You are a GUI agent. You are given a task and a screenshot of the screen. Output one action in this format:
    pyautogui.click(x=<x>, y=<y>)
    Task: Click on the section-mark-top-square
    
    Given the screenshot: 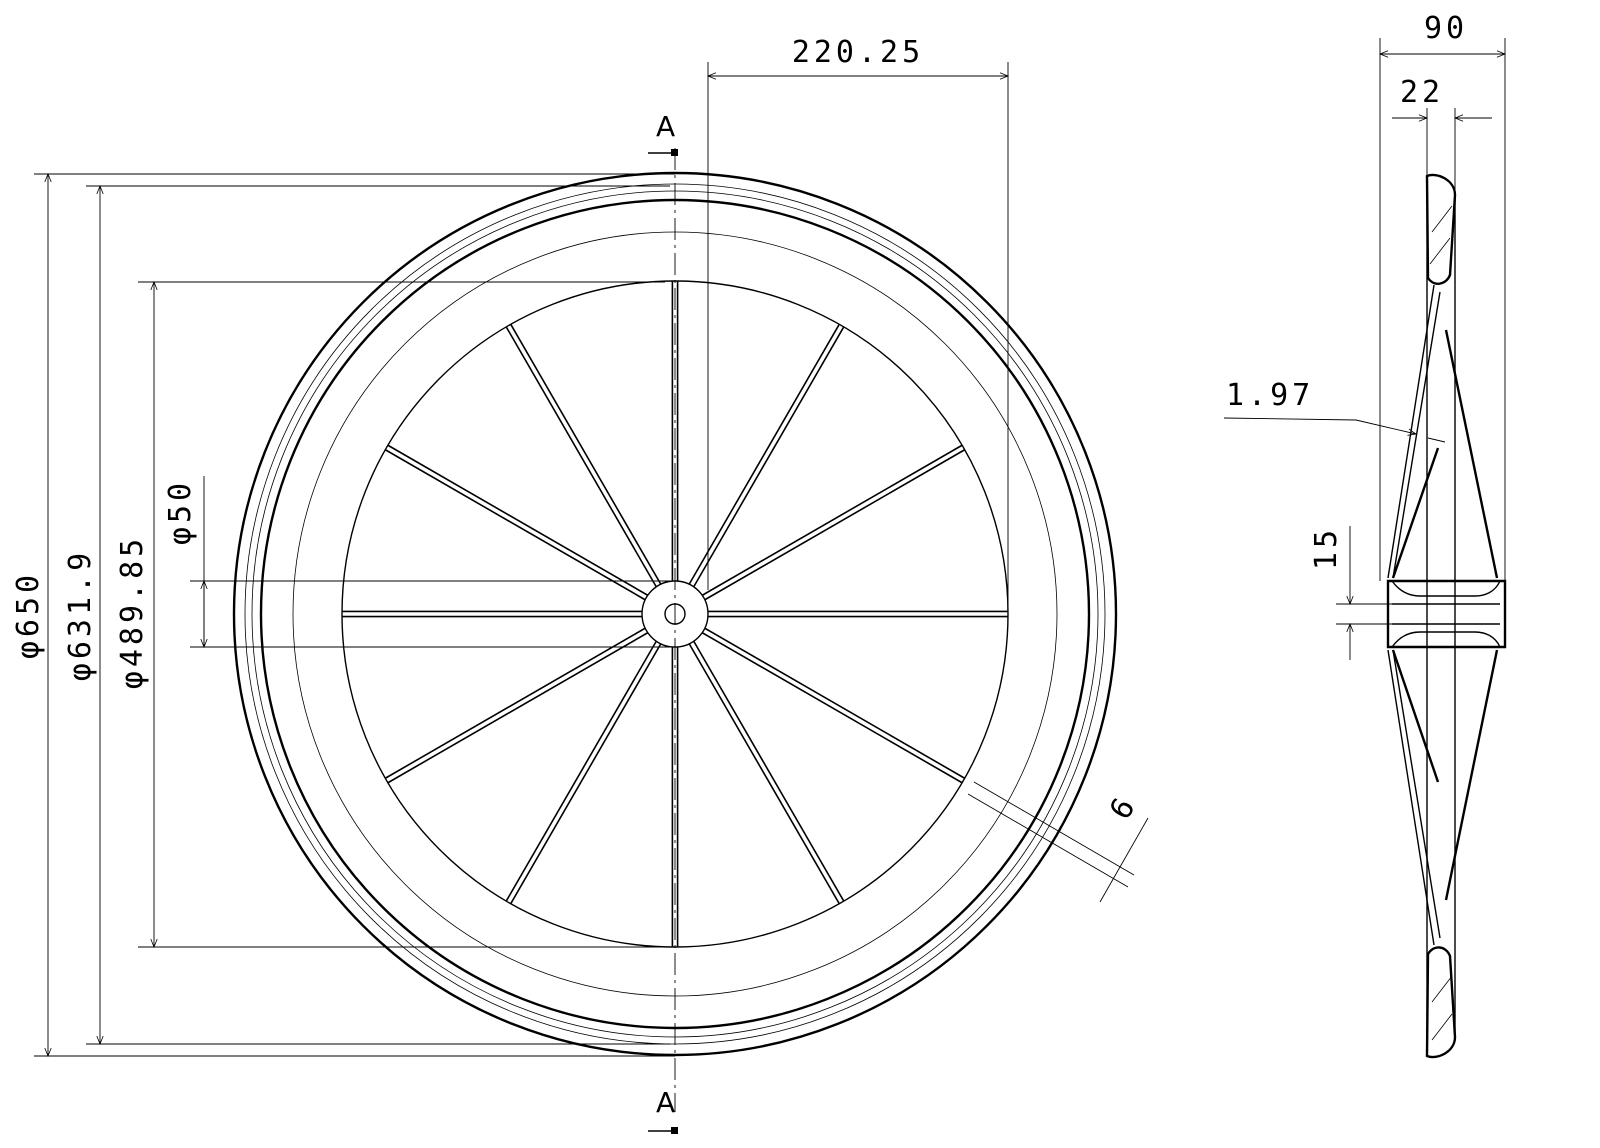 What is the action you would take?
    pyautogui.click(x=674, y=152)
    